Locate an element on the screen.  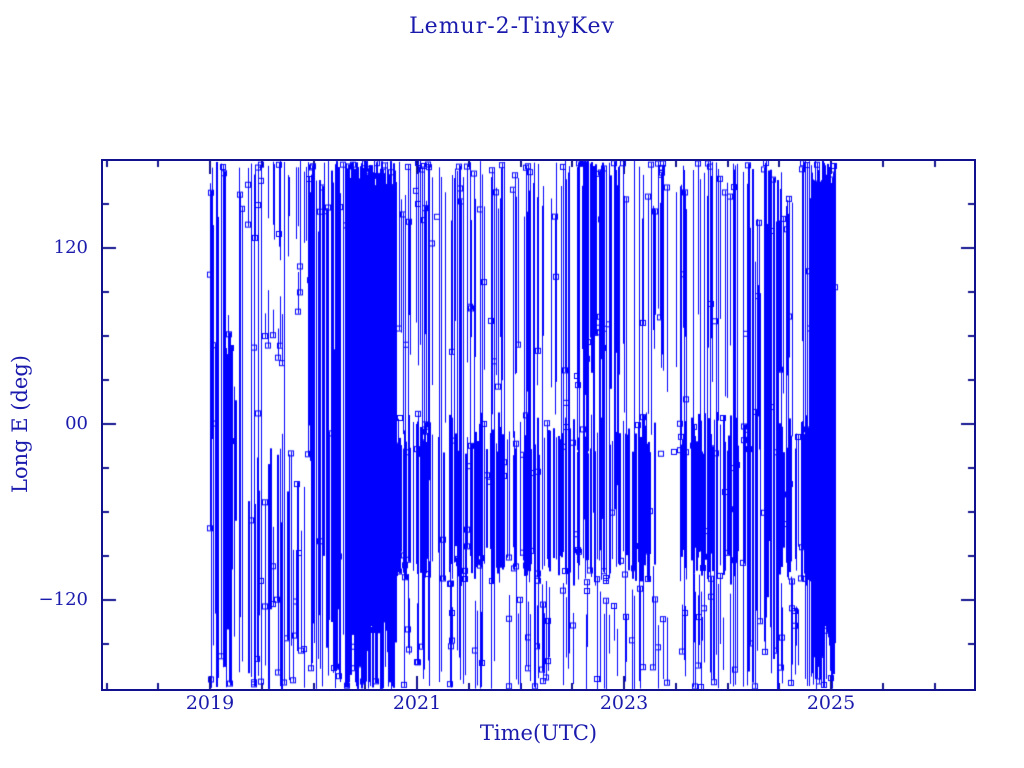
x-tick-label-2025: 2025 is located at coordinates (831, 703).